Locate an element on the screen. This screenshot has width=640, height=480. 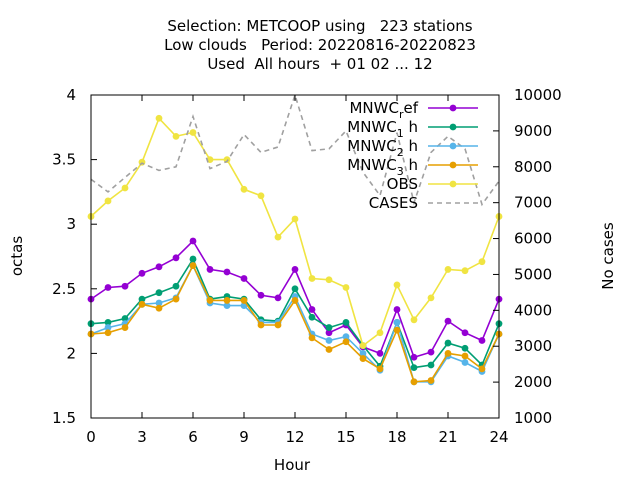
x-tick-label: 9 is located at coordinates (244, 437).